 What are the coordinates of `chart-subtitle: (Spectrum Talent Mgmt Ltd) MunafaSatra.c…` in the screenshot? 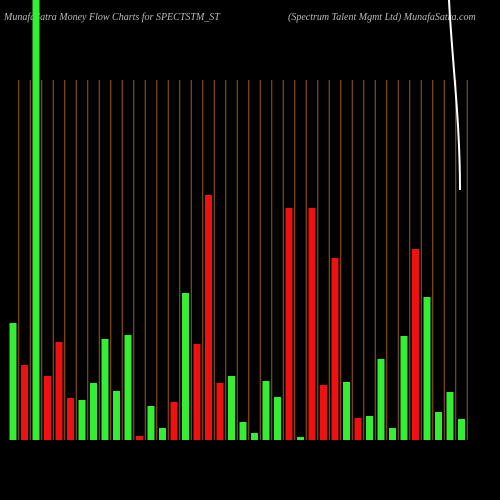 It's located at (382, 17).